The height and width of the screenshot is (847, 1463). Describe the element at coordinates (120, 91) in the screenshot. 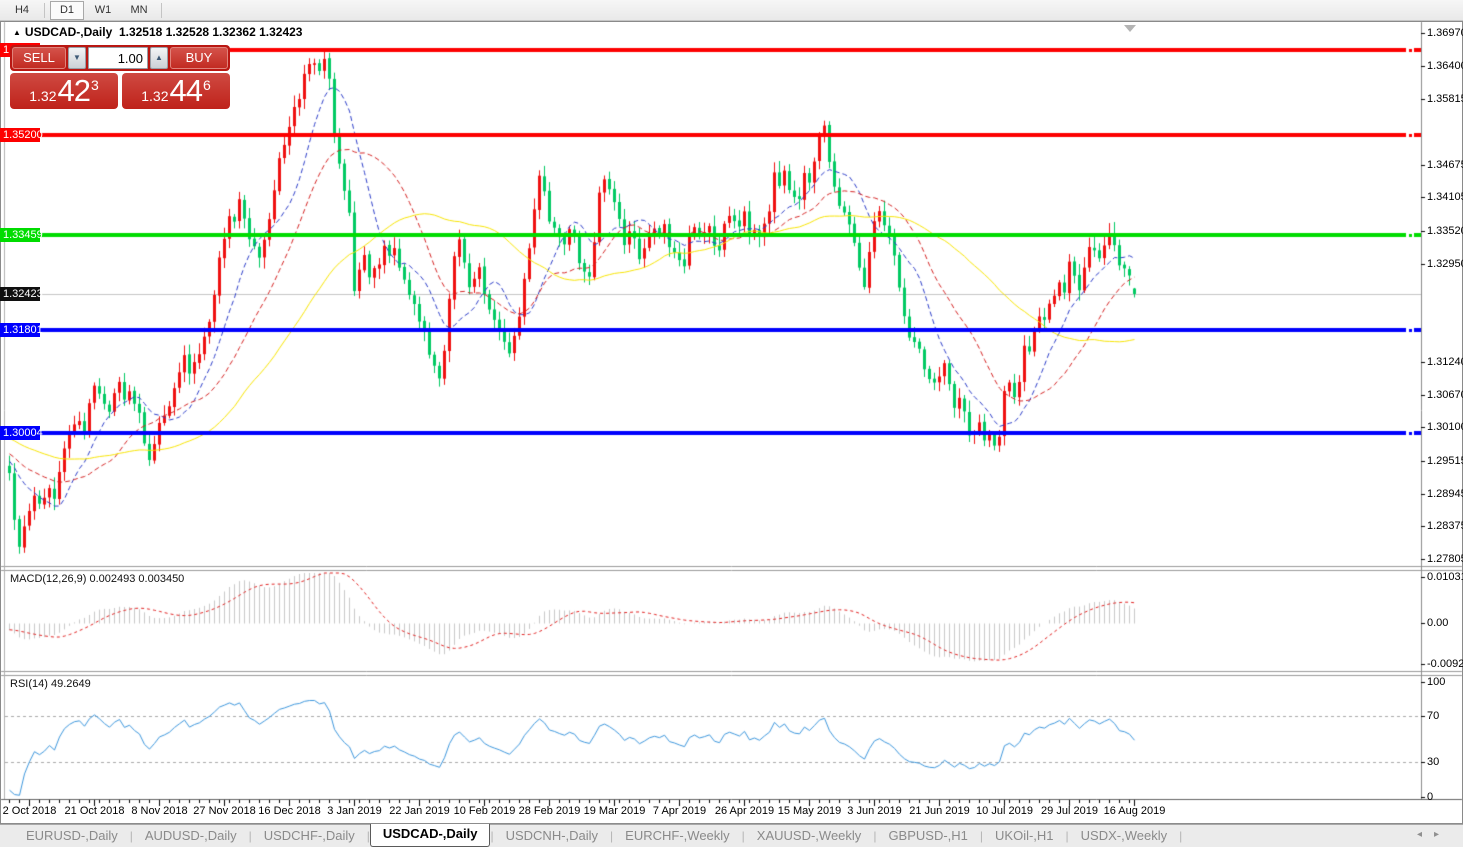

I see `trade-panel-price-row: 1.32 42 3 1.32 44 6` at that location.